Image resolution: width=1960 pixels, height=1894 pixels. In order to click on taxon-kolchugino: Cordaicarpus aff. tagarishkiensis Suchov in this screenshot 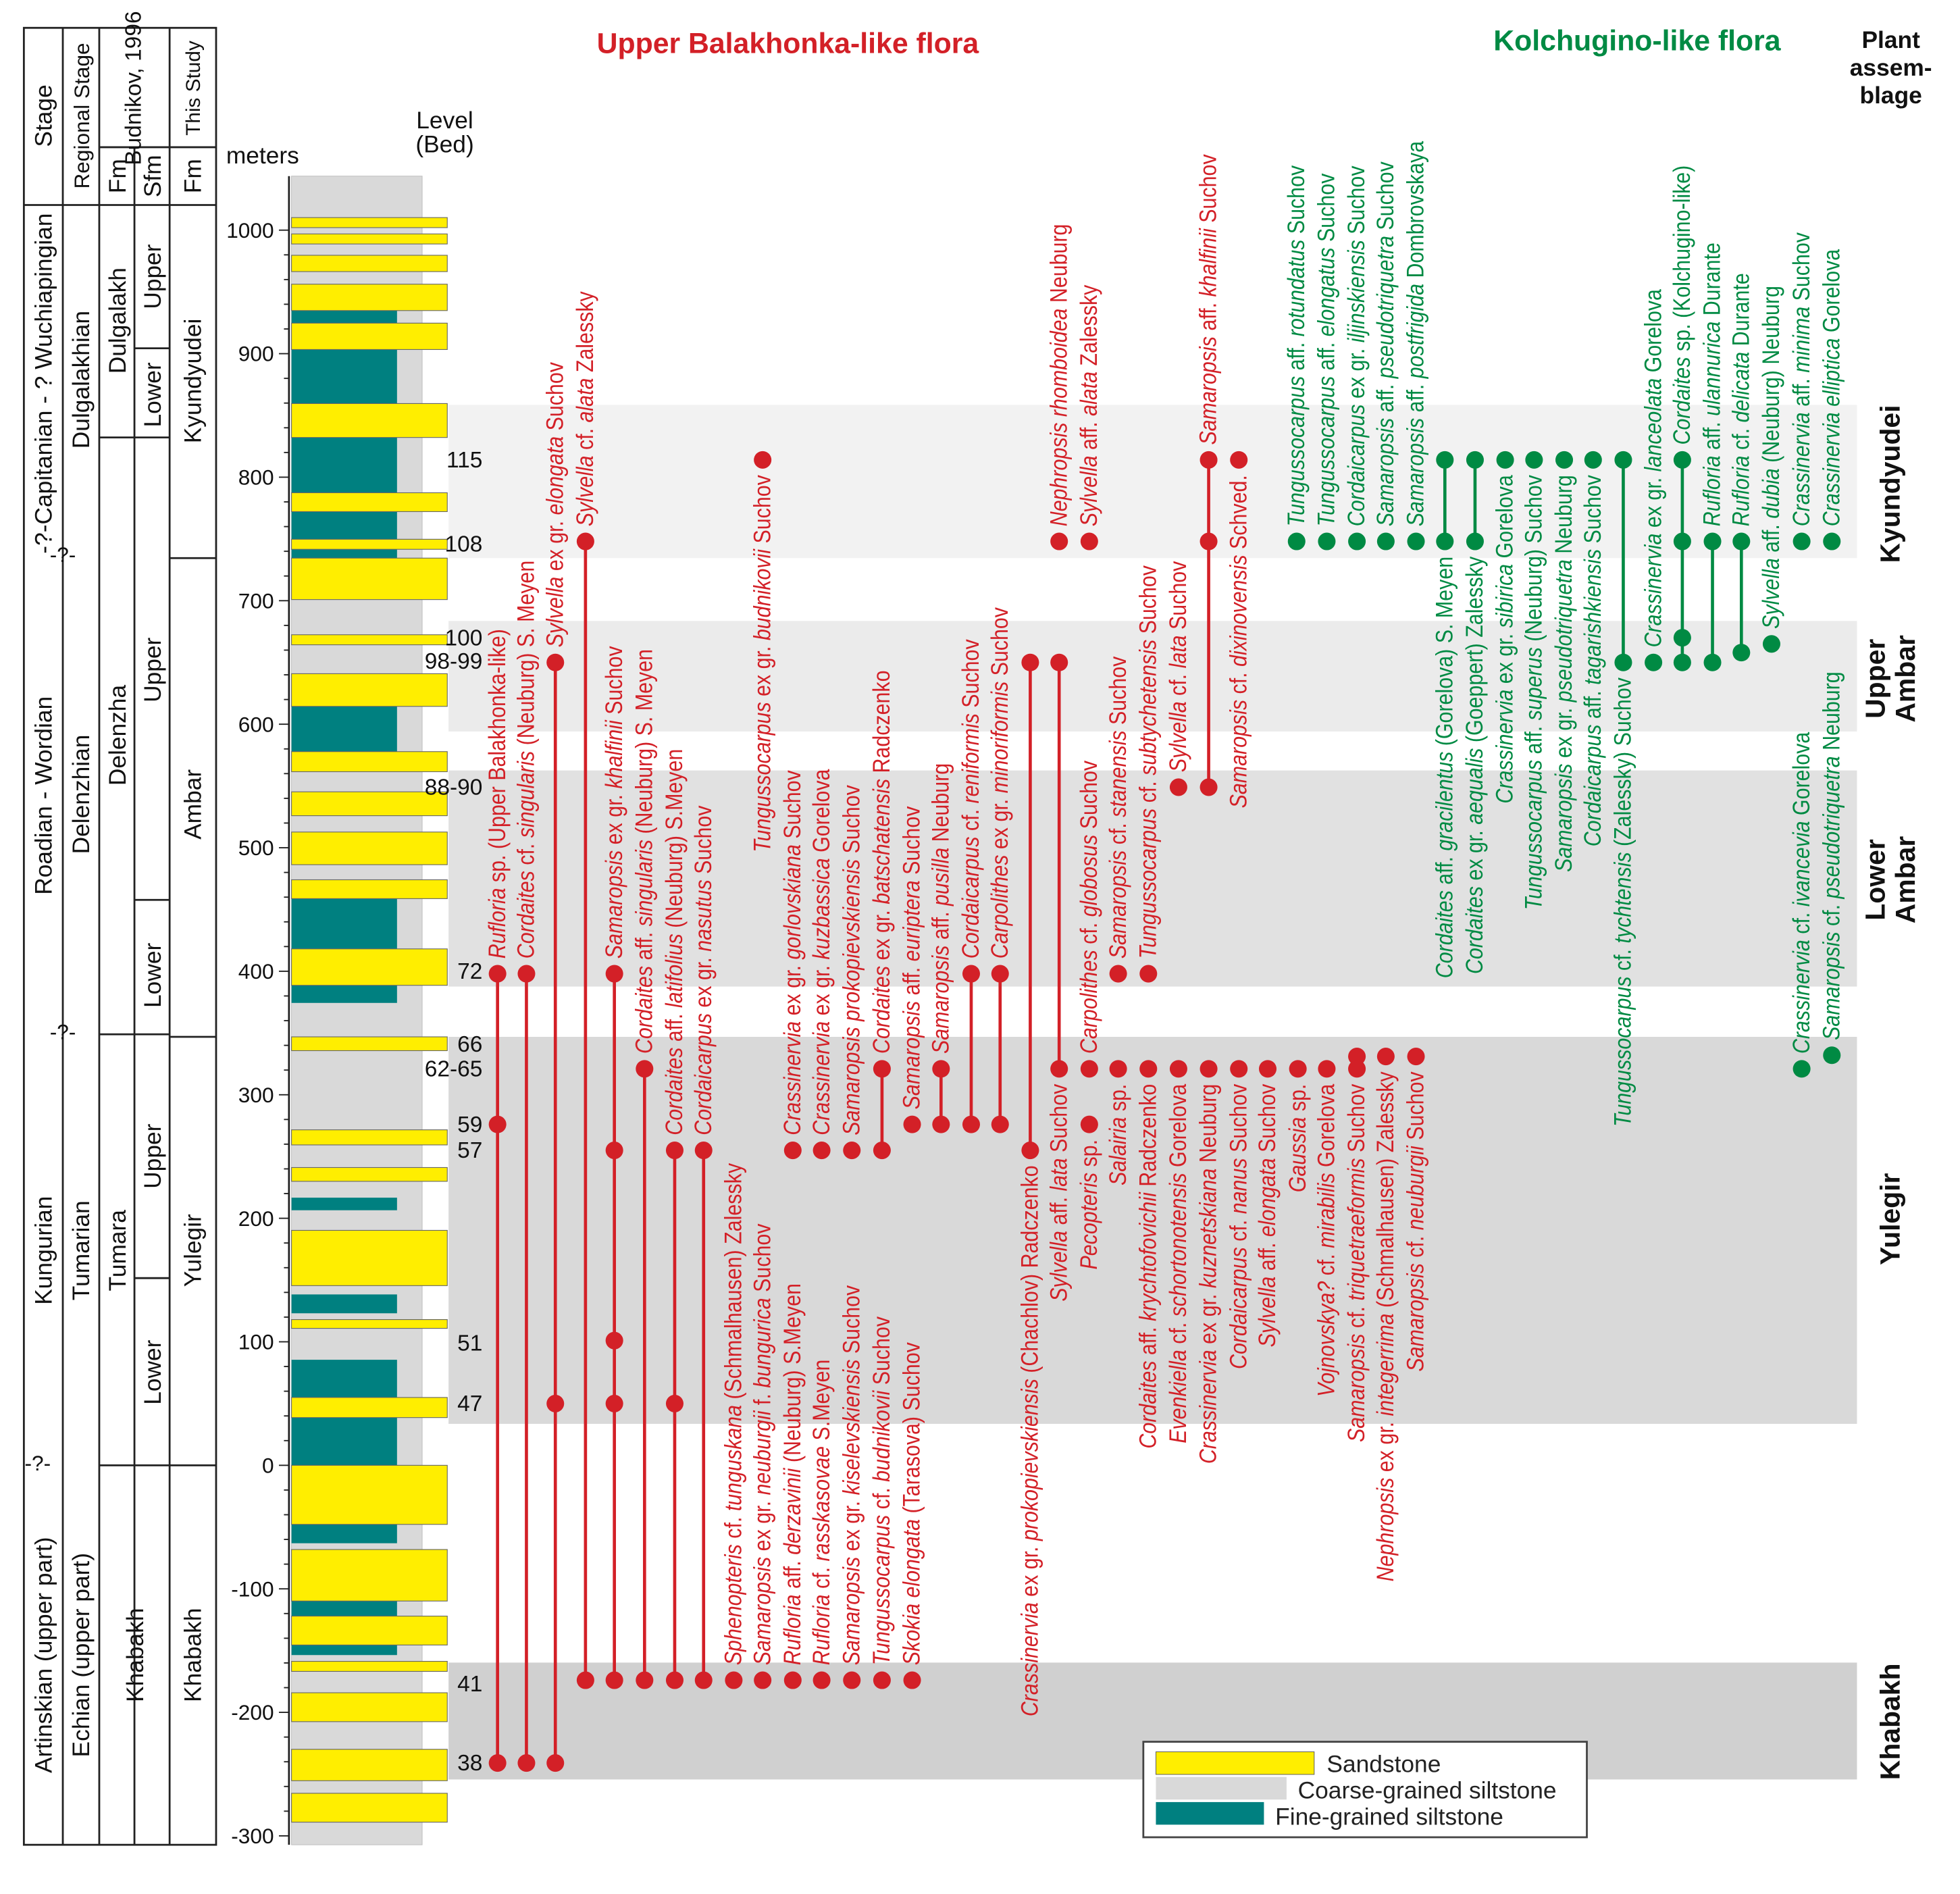, I will do `click(1592, 648)`.